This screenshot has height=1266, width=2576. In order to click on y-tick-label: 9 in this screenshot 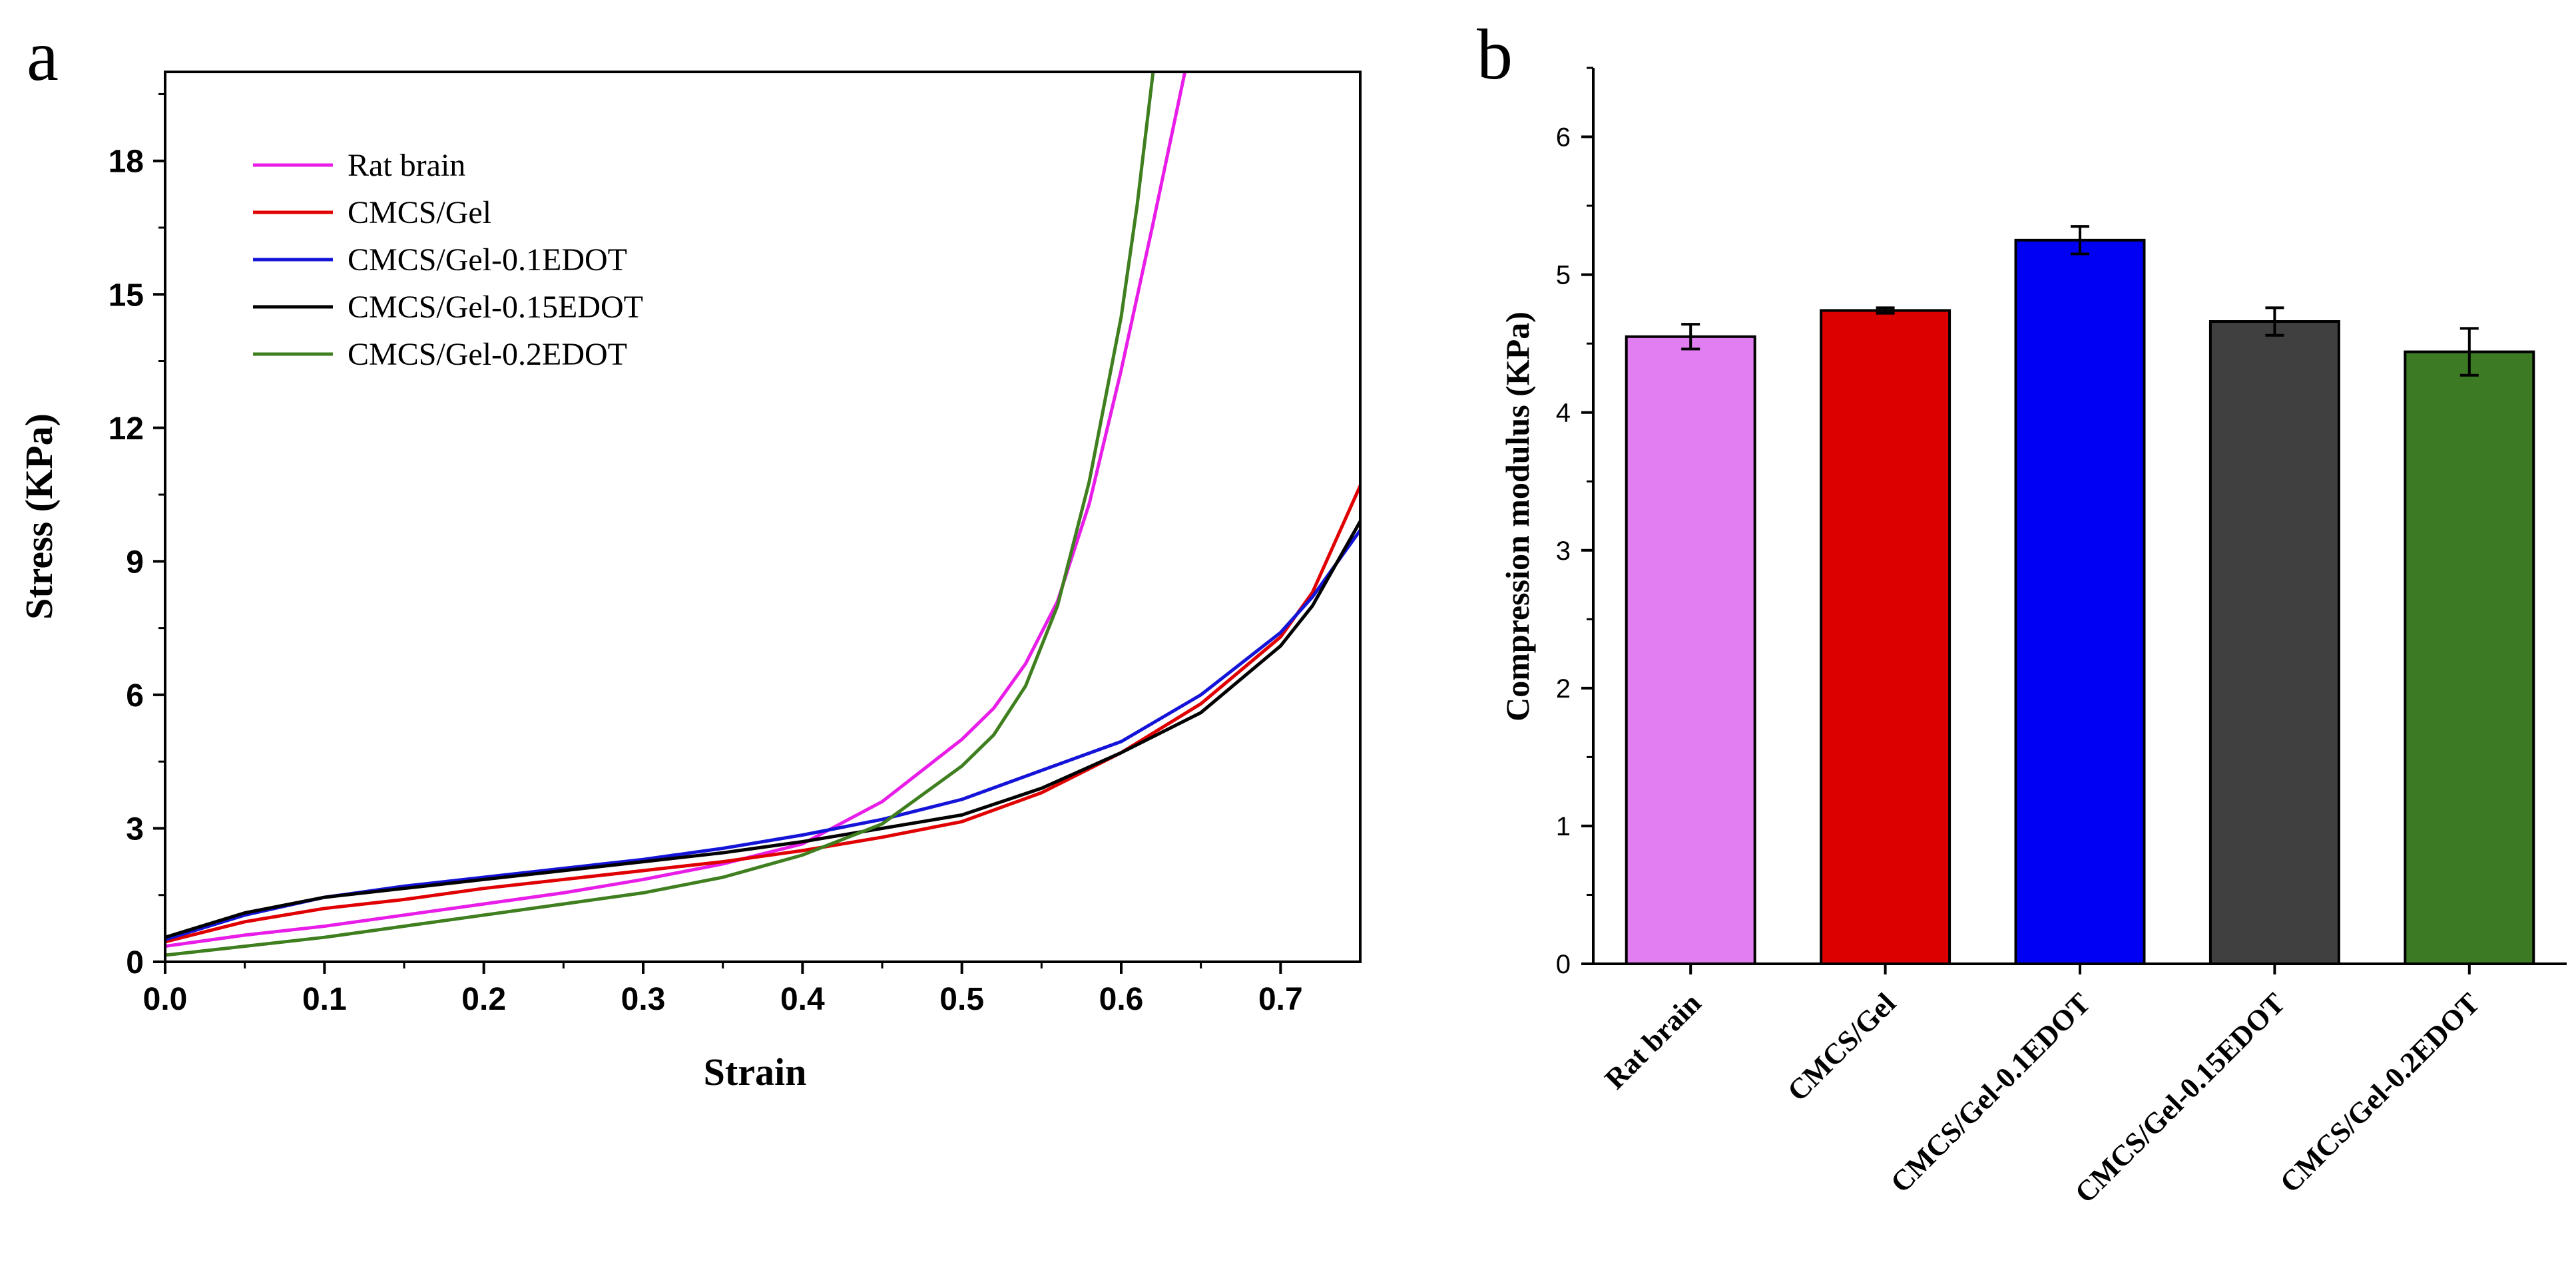, I will do `click(135, 562)`.